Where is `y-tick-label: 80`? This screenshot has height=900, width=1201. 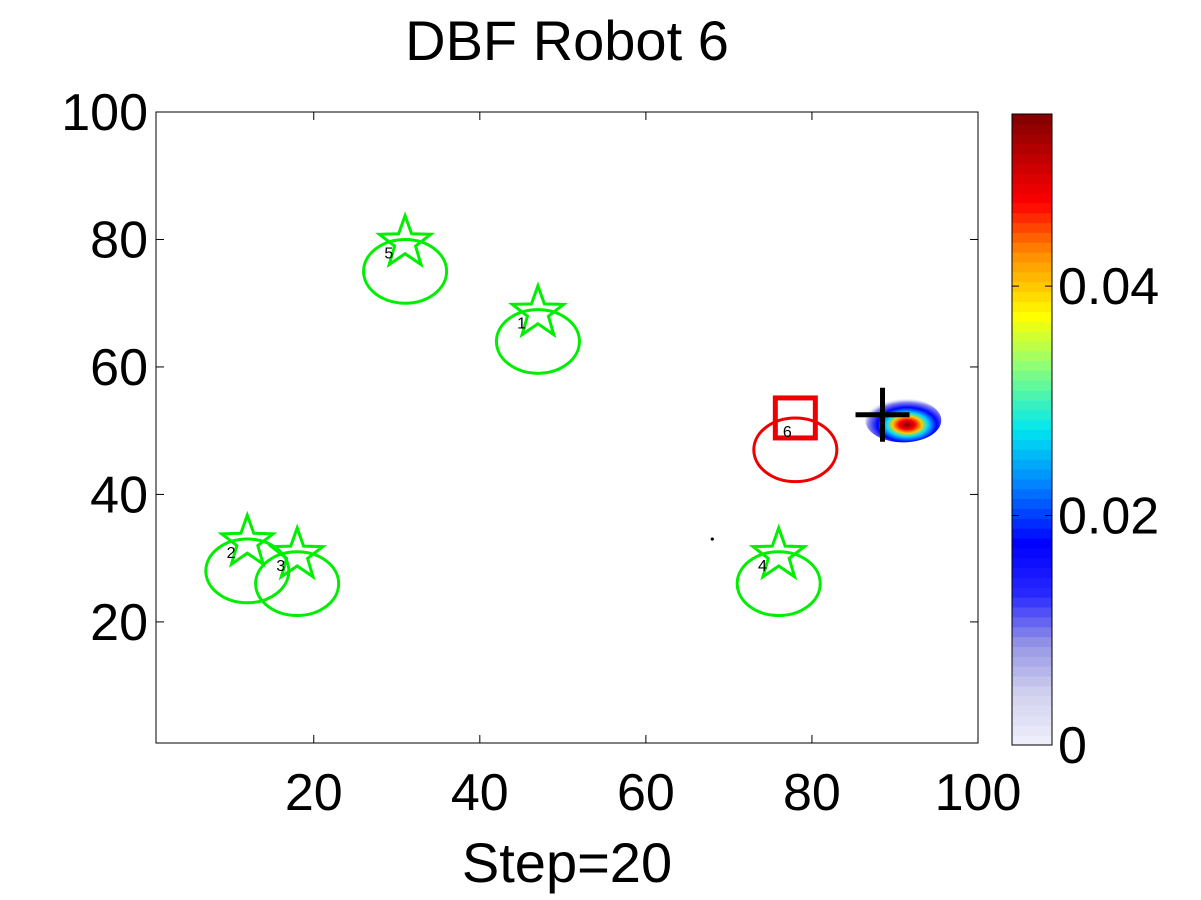
y-tick-label: 80 is located at coordinates (119, 240).